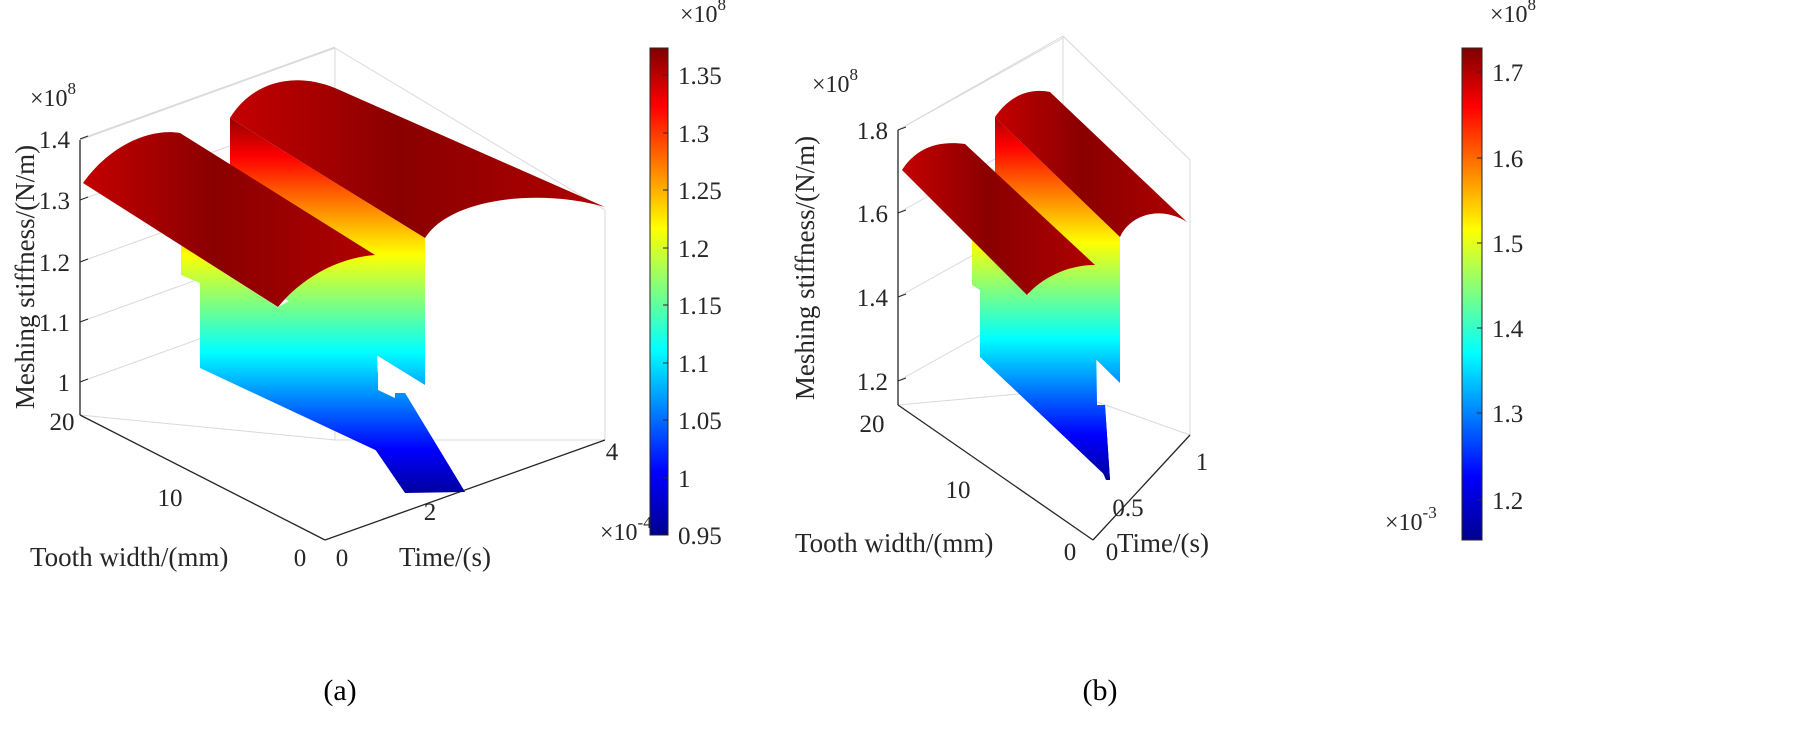 Image resolution: width=1806 pixels, height=734 pixels. Describe the element at coordinates (1507, 244) in the screenshot. I see `colorbar-tick-label: 1.5` at that location.